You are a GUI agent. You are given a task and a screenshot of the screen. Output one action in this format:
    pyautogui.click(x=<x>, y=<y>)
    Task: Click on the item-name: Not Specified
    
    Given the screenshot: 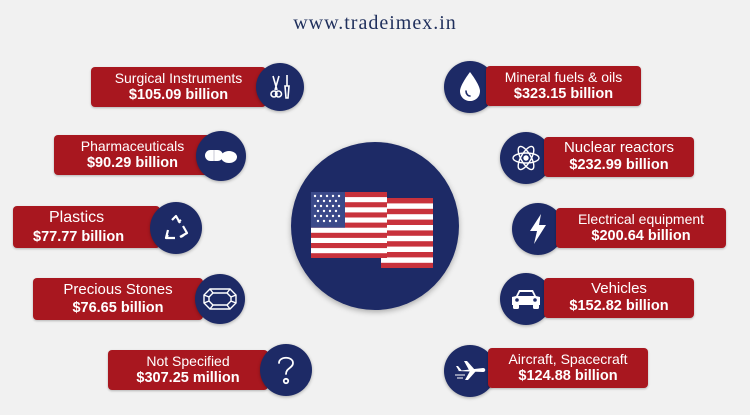 What is the action you would take?
    pyautogui.click(x=188, y=361)
    